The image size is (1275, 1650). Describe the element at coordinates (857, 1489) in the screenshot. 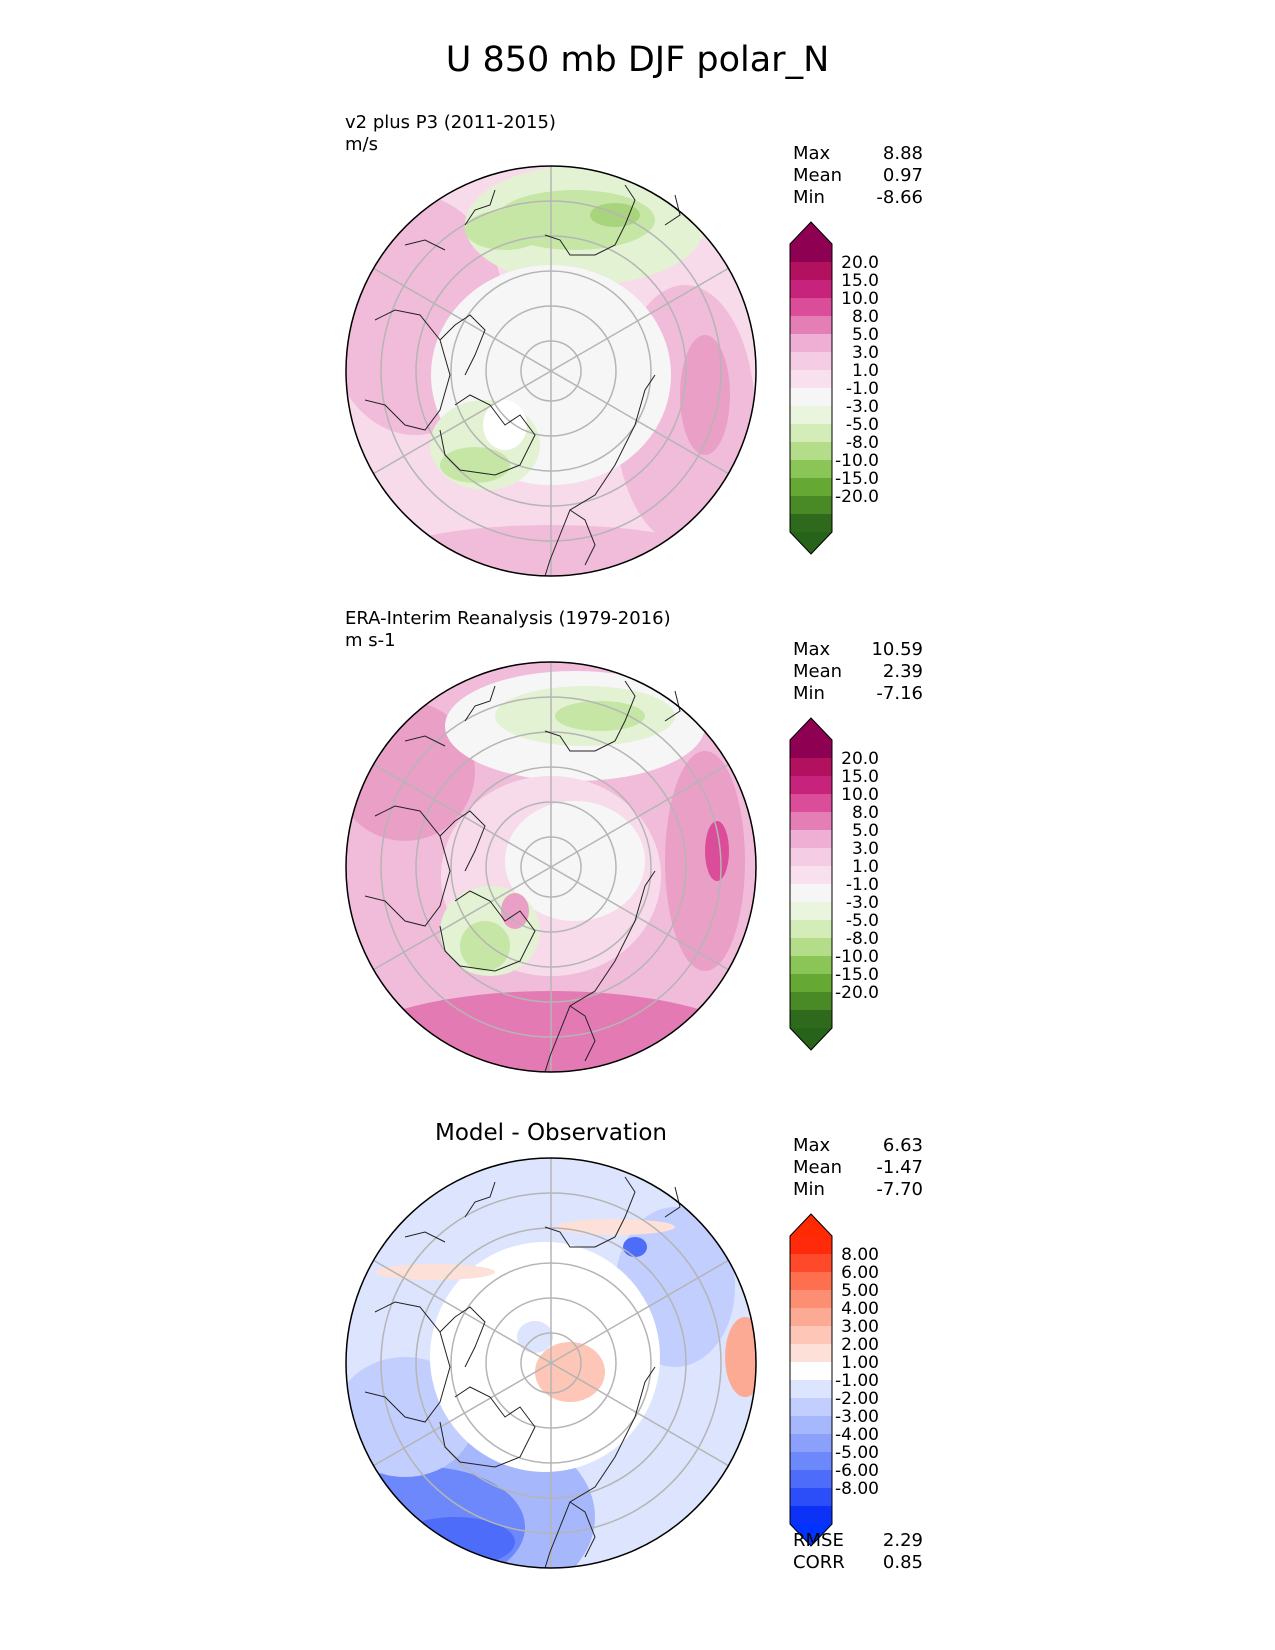

I see `colorbar-tick-label: -8.00` at that location.